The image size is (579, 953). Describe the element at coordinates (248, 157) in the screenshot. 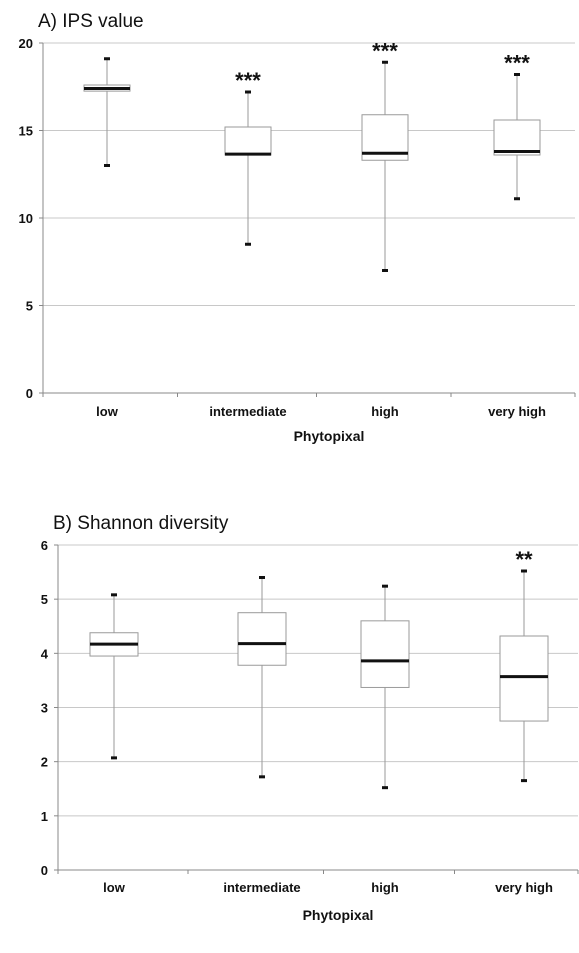

I see `box-intermediate: ***` at that location.